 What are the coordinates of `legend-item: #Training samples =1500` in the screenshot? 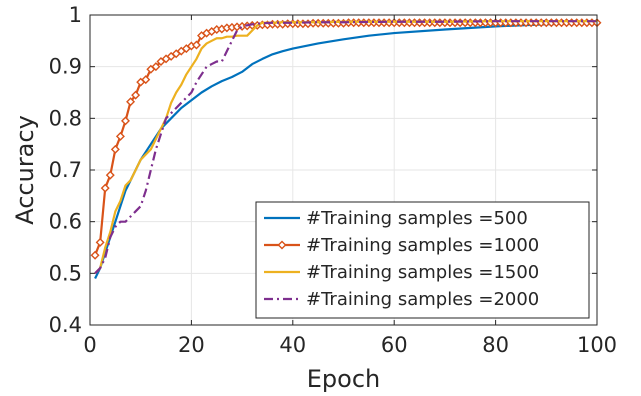 It's located at (401, 272).